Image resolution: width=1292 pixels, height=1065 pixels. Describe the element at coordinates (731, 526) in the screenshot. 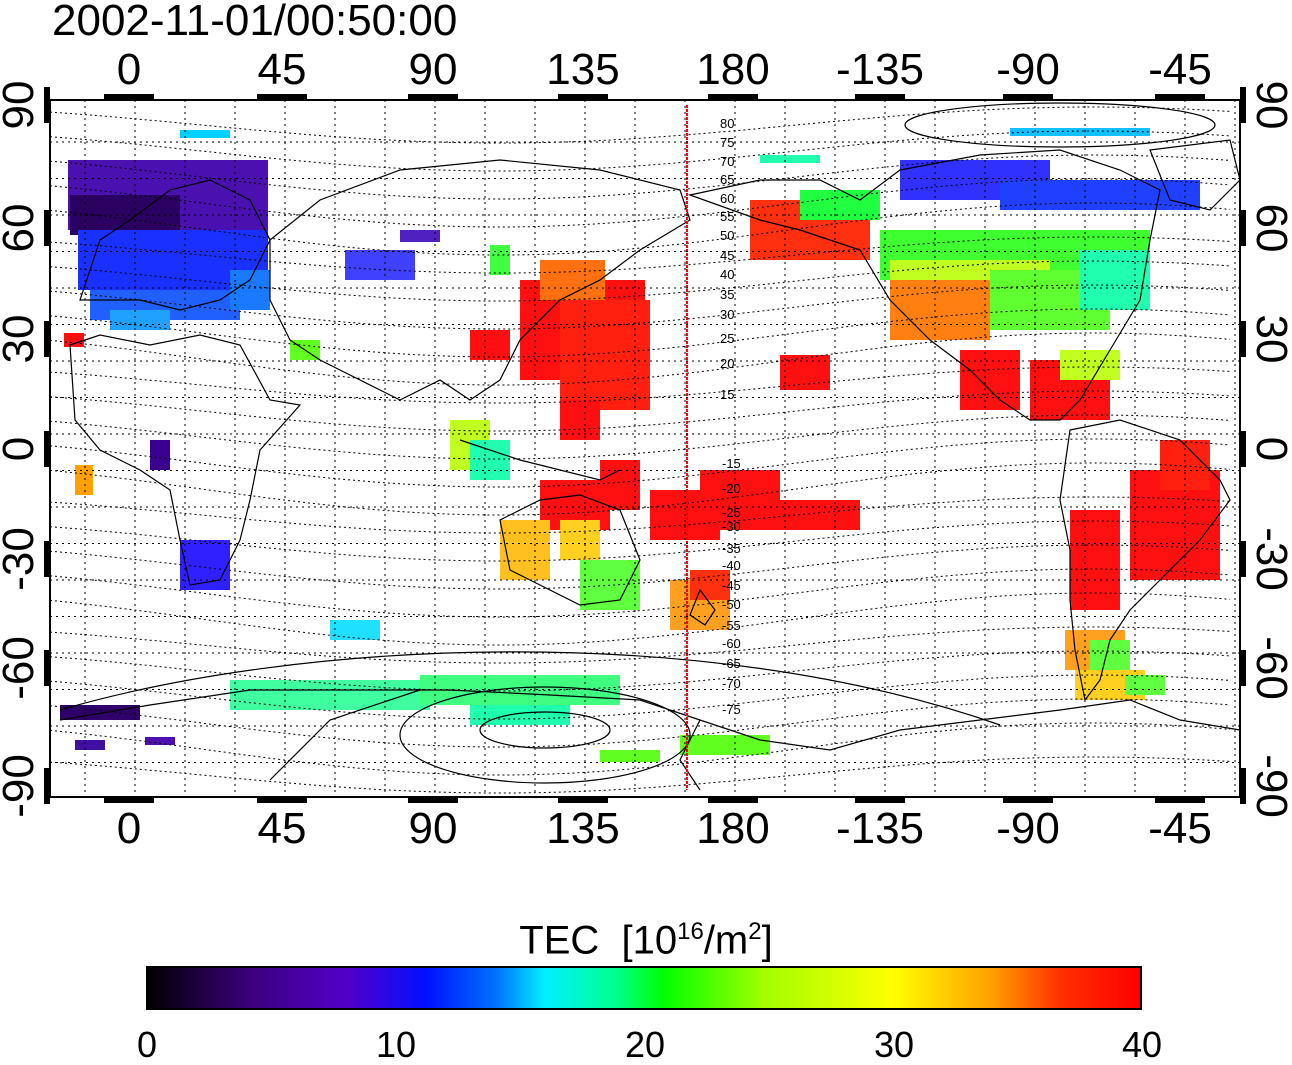

I see `magnetic-latitude-label: -30` at that location.